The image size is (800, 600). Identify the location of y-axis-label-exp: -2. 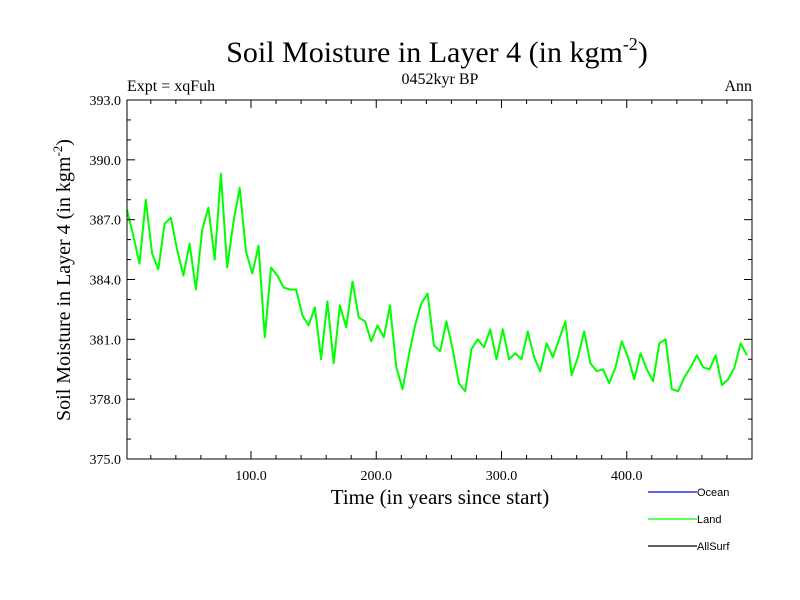
(57, 151).